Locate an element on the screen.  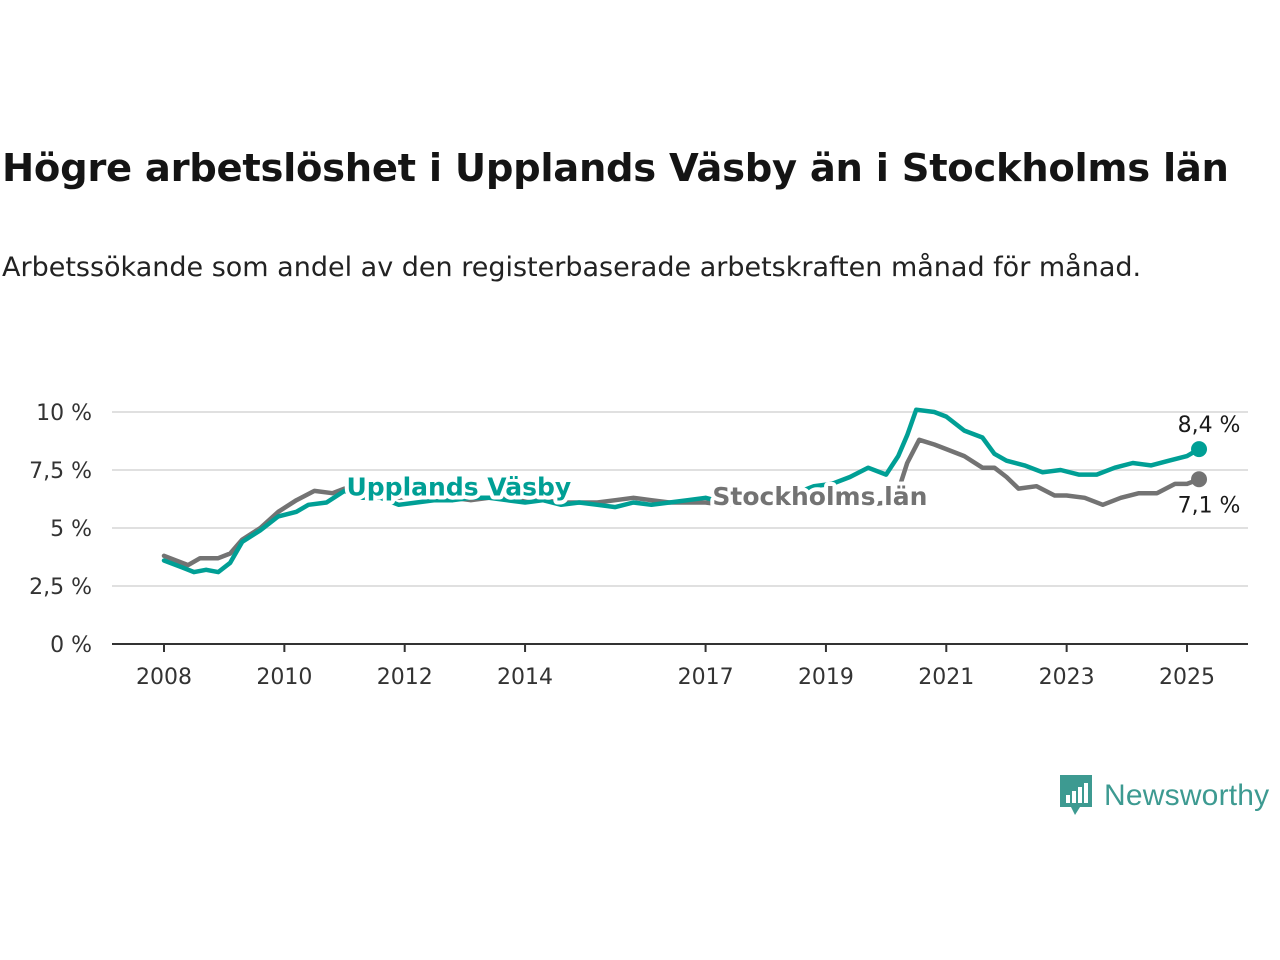
x-tick-label: 2023 is located at coordinates (1067, 677).